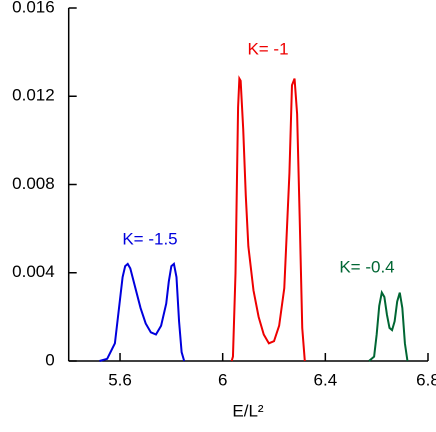  What do you see at coordinates (33, 271) in the screenshot?
I see `y-tick-label: 0.004` at bounding box center [33, 271].